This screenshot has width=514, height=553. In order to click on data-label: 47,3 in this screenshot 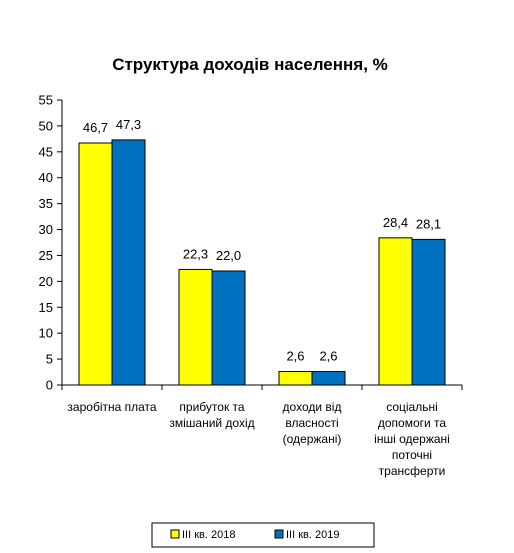, I will do `click(128, 124)`.